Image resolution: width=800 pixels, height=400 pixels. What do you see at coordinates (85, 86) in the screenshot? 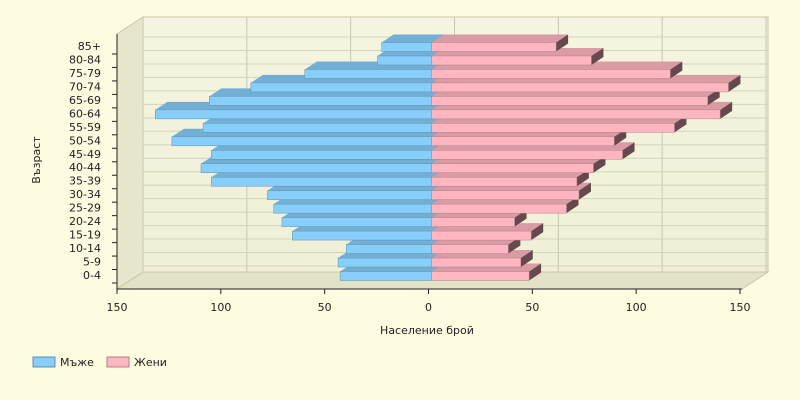
I see `y-tick-label: 70-74` at bounding box center [85, 86].